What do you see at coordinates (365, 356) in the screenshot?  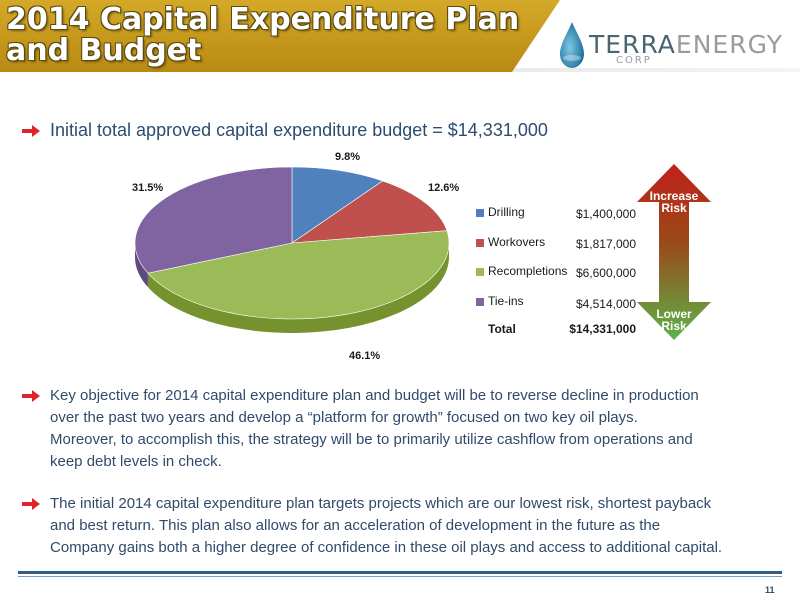 I see `pie-label-recompletions: 46.1%` at bounding box center [365, 356].